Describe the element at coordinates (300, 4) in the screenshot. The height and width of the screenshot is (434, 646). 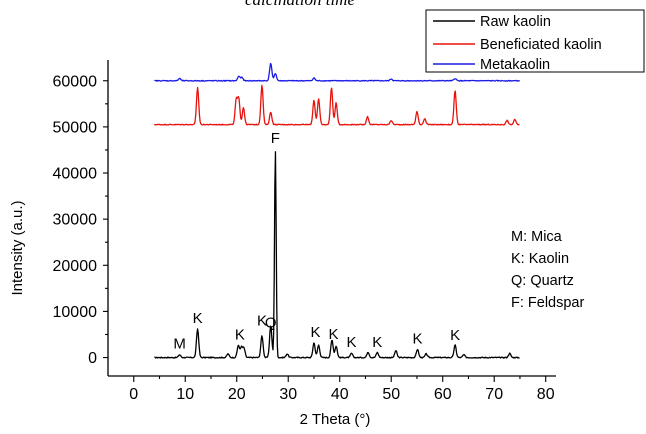
I see `top-caption: calcination time` at that location.